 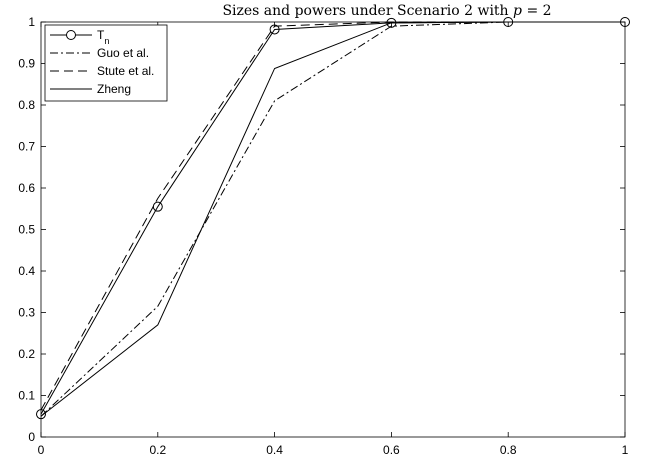 What do you see at coordinates (26, 396) in the screenshot?
I see `y-tick-label: 0.1` at bounding box center [26, 396].